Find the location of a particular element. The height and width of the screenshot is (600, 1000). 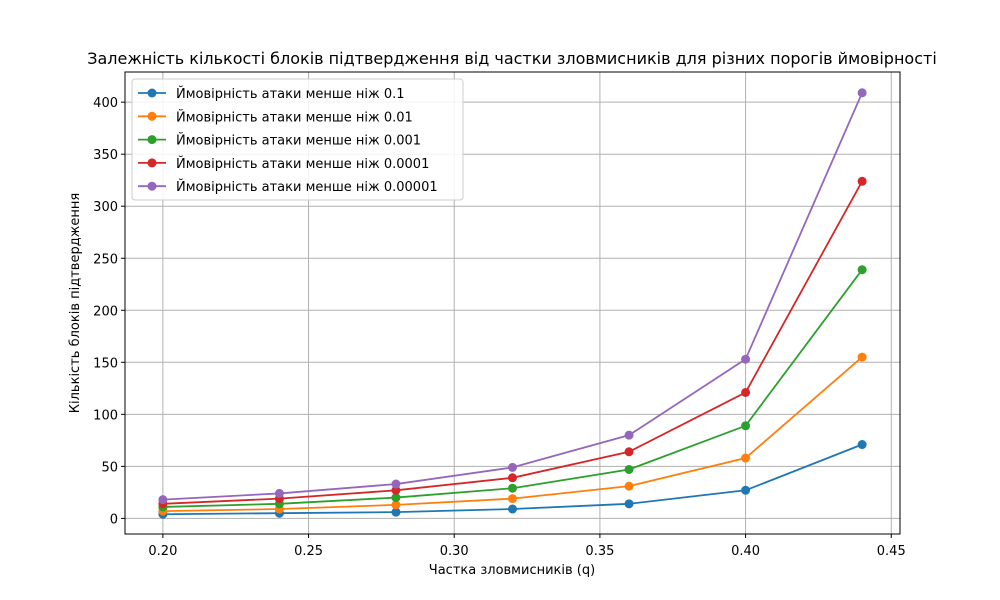

legend-entry: Ймовірність атаки менше ніж 0.1 is located at coordinates (290, 94).